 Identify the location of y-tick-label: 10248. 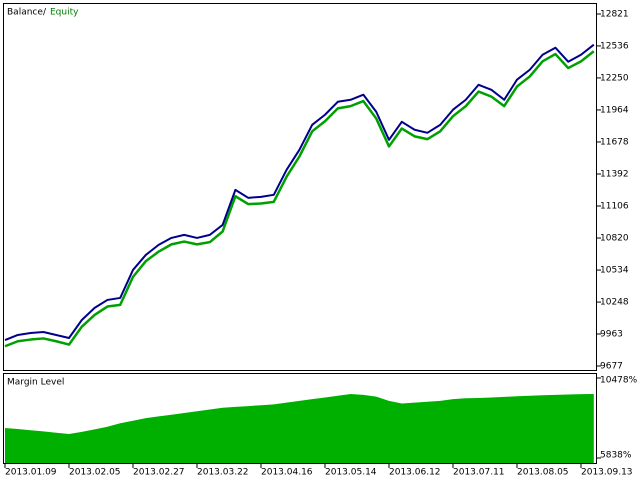
(614, 303).